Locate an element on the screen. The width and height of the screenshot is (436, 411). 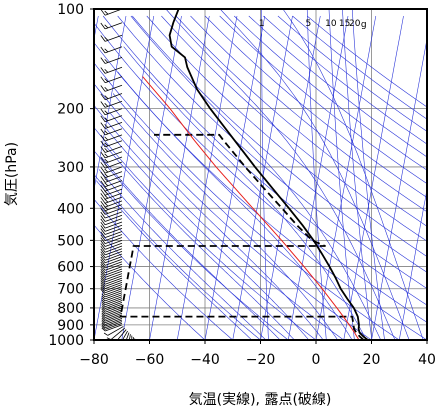
mixing-ratio-label-15: 15 is located at coordinates (344, 24).